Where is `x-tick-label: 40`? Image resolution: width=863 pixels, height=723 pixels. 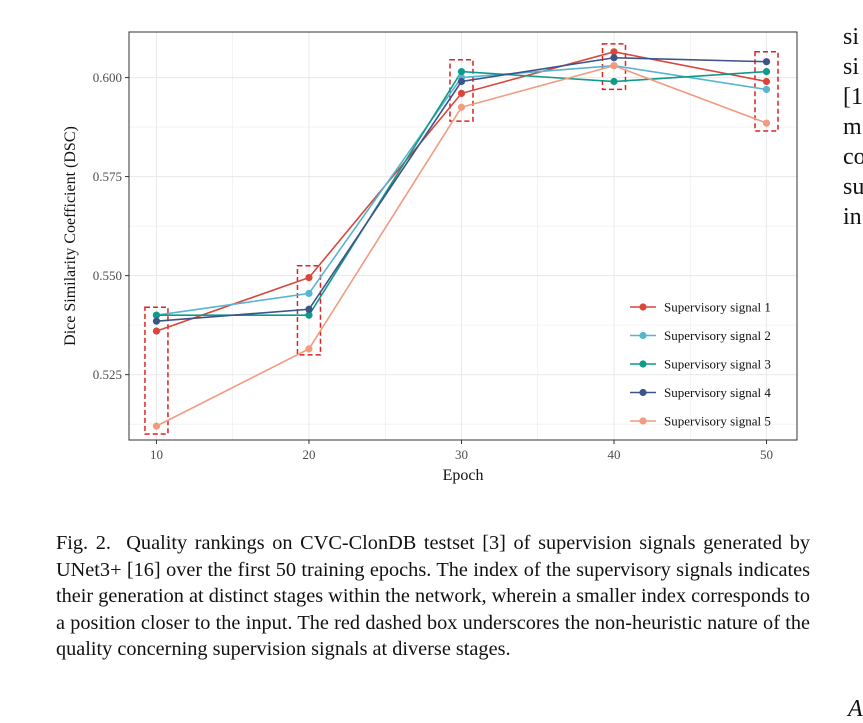
x-tick-label: 40 is located at coordinates (613, 454).